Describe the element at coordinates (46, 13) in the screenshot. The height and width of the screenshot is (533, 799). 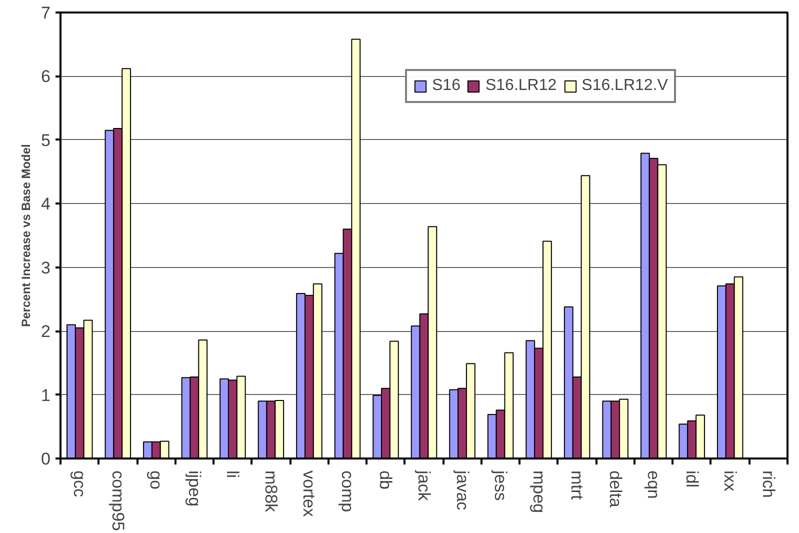
I see `y-tick-label: 7` at that location.